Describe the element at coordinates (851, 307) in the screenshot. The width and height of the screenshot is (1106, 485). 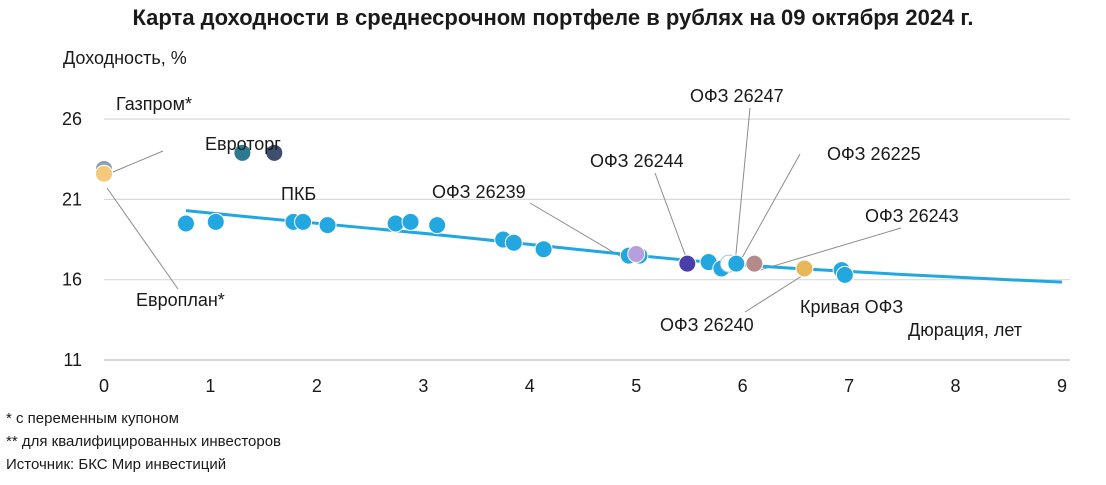
I see `annotation-label: Кривая ОФЗ` at that location.